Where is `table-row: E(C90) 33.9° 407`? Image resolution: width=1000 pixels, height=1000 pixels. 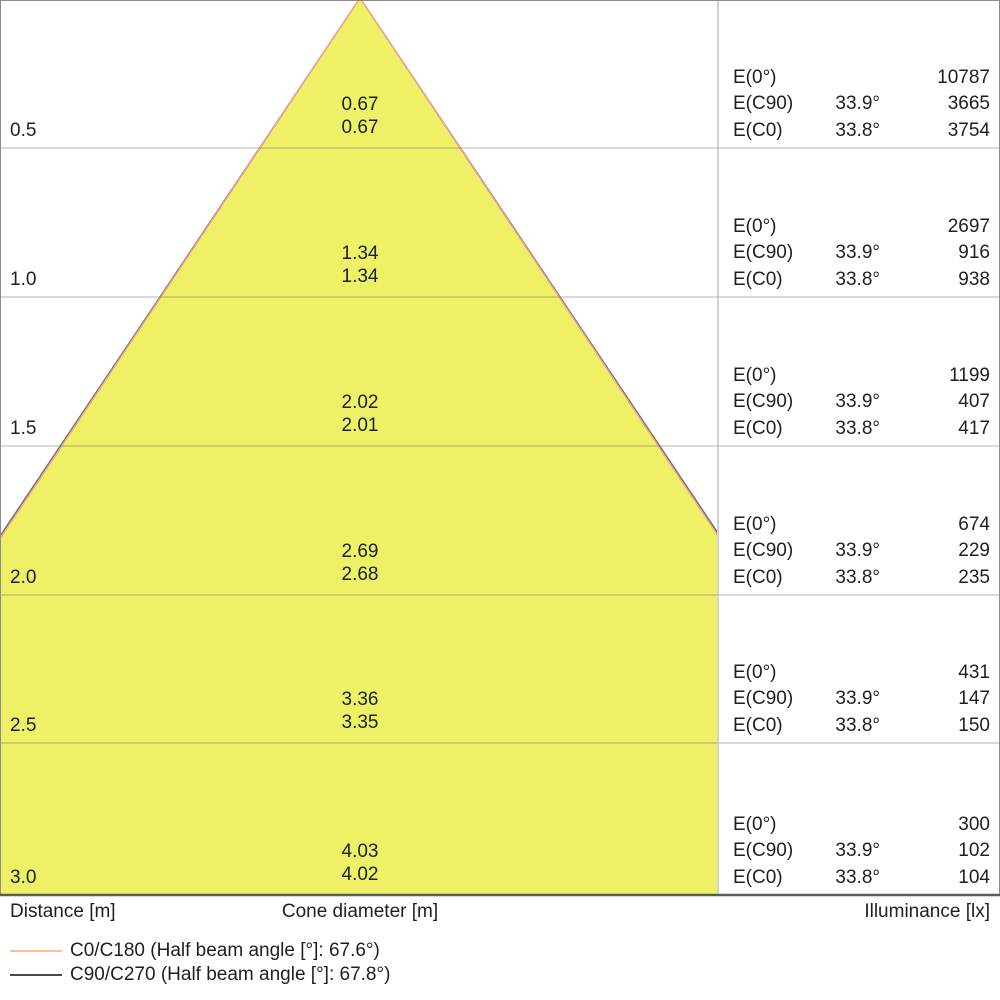 table-row: E(C90) 33.9° 407 is located at coordinates (859, 404).